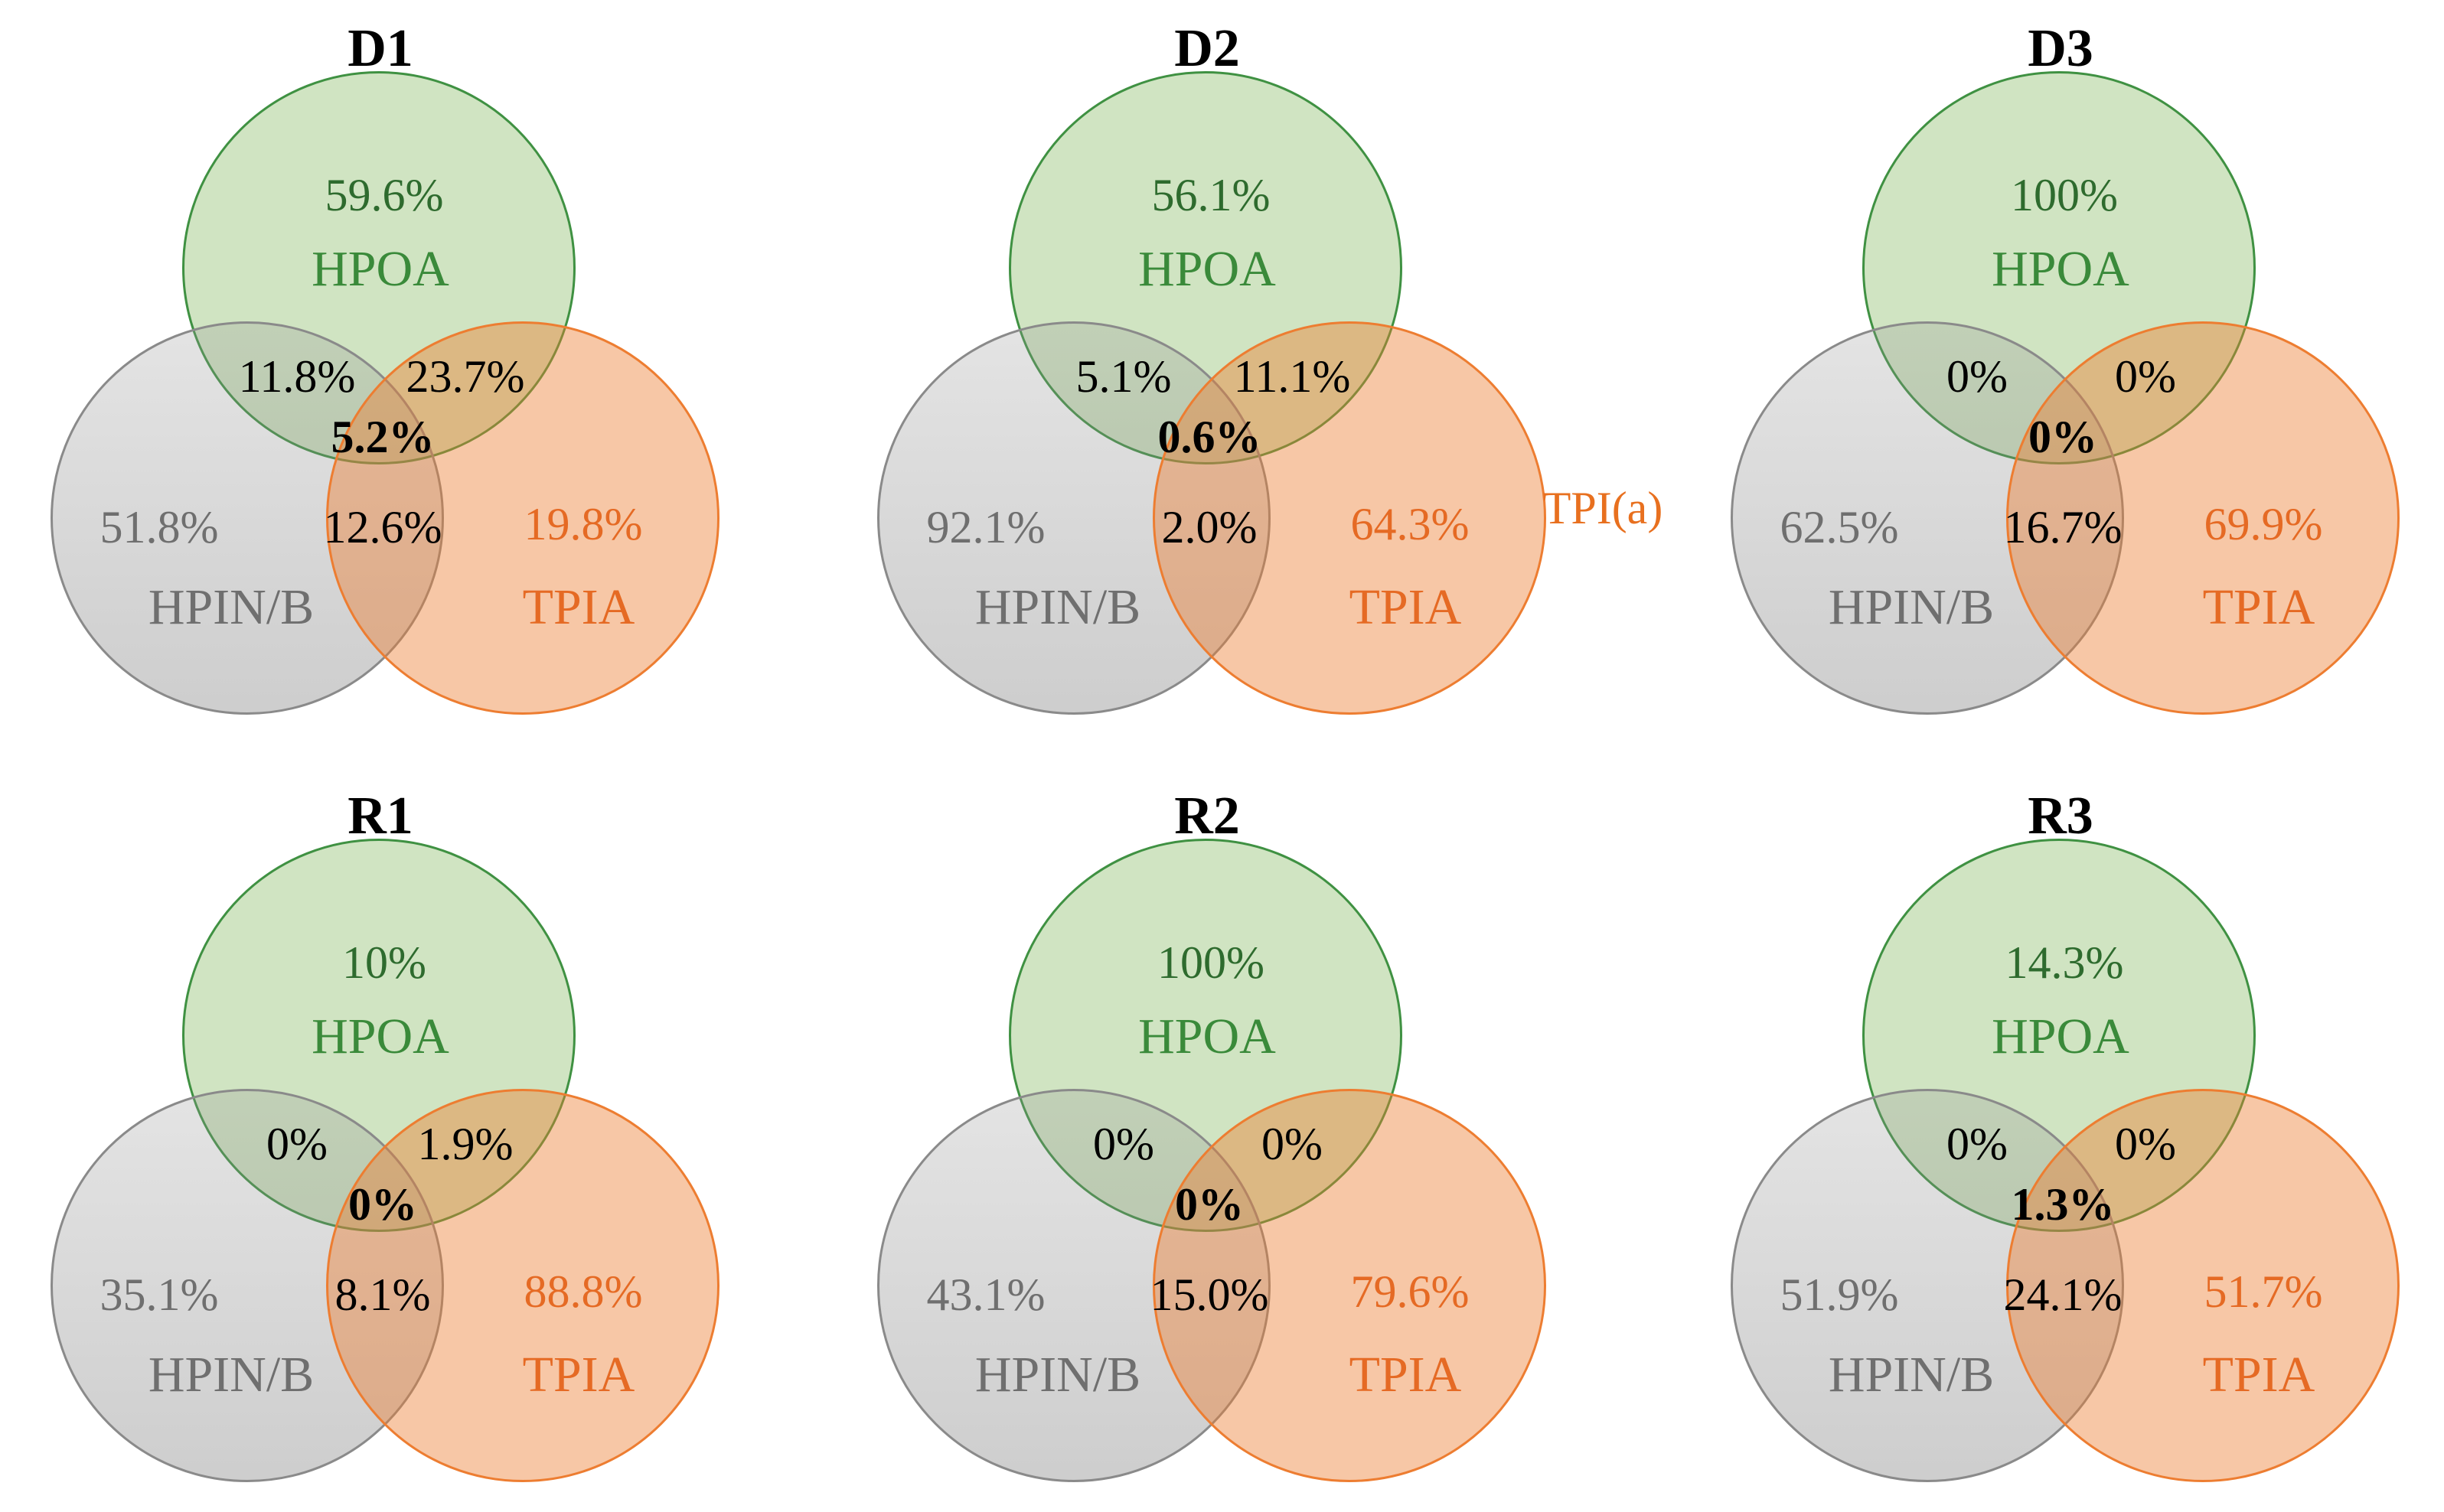 This screenshot has width=2444, height=1512. What do you see at coordinates (1292, 377) in the screenshot?
I see `hpoa-tpia-overlap-value: 11.1%` at bounding box center [1292, 377].